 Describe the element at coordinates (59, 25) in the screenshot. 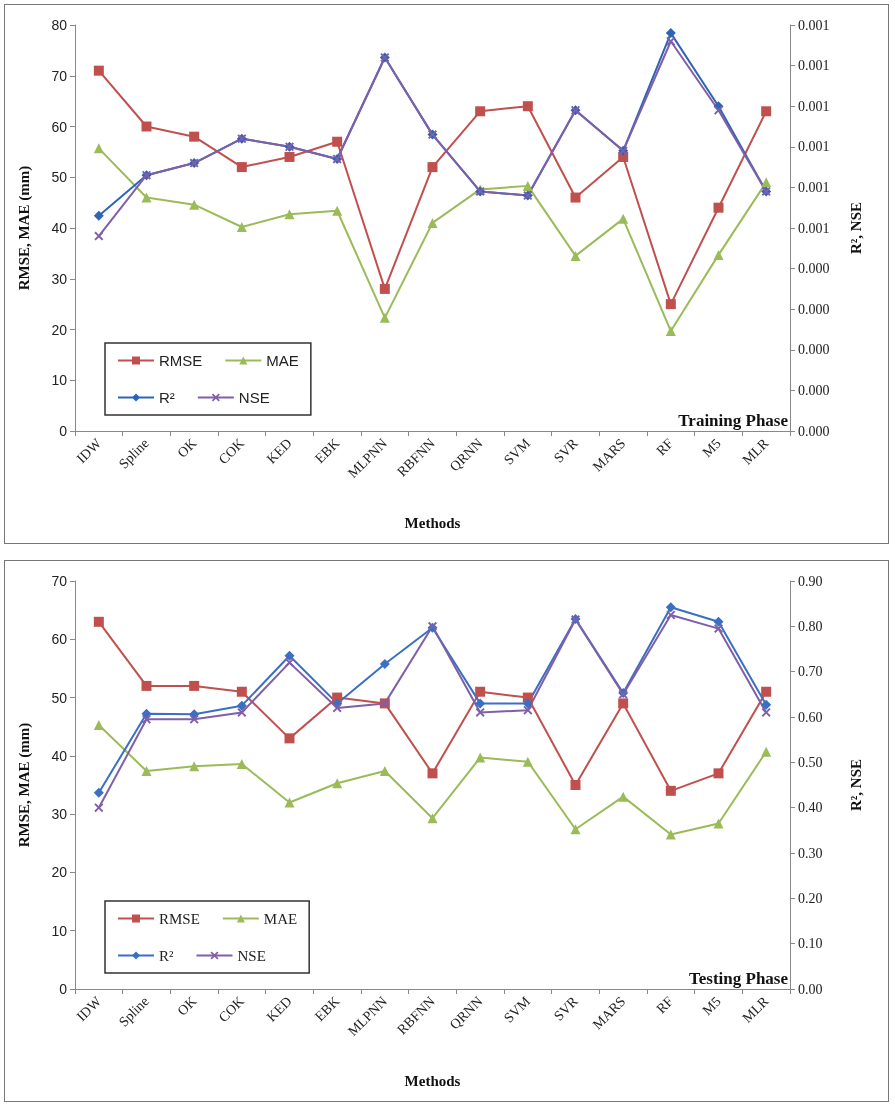

I see `y-tick-label: 80` at that location.